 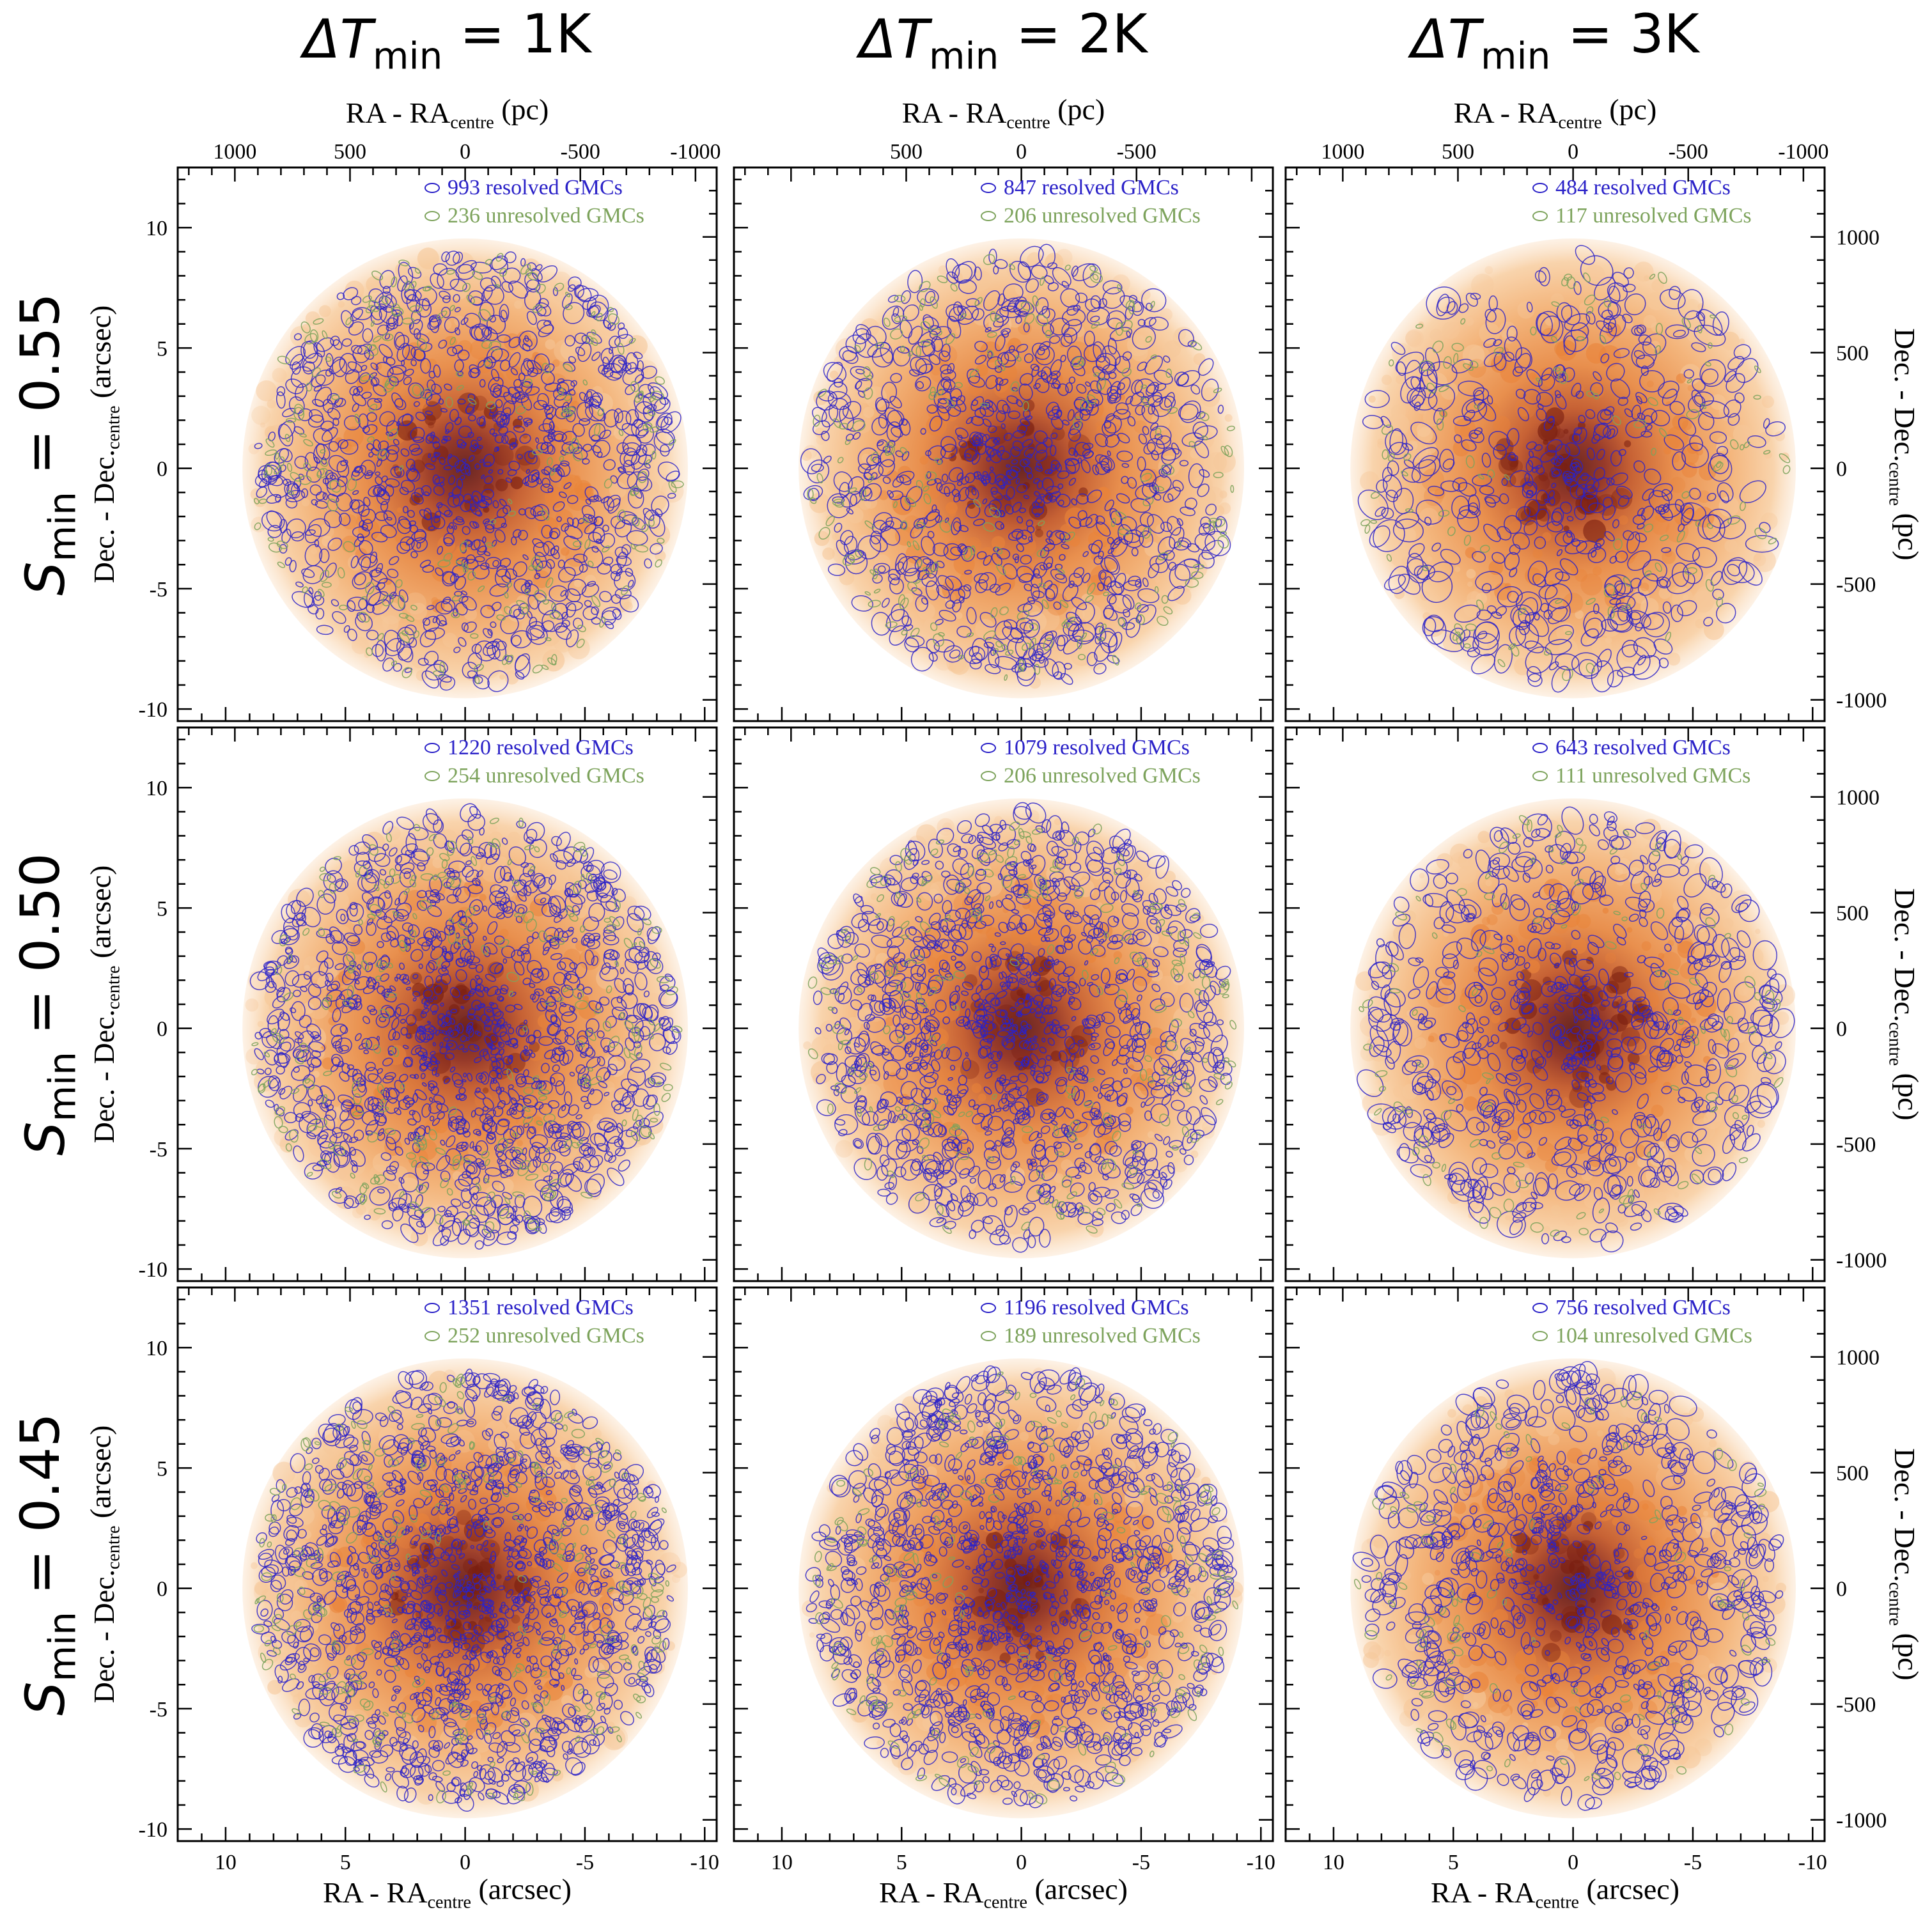 What do you see at coordinates (1653, 216) in the screenshot?
I see `legend-unresolved-label: 117 unresolved GMCs` at bounding box center [1653, 216].